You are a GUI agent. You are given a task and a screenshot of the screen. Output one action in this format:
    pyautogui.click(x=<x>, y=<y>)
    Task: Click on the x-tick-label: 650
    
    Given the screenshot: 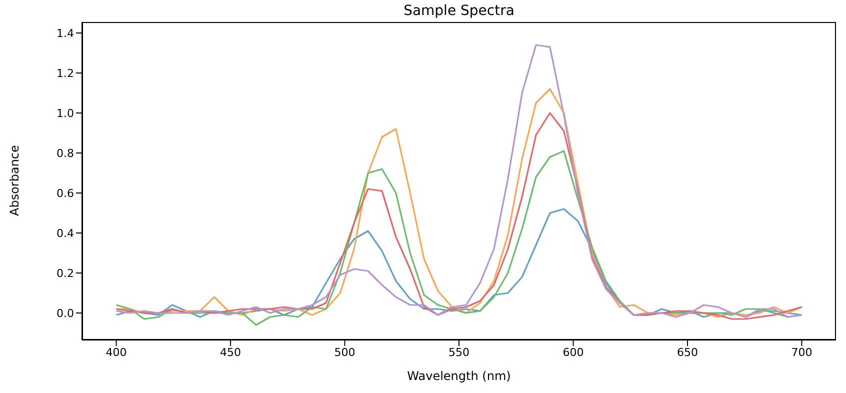 What is the action you would take?
    pyautogui.click(x=687, y=352)
    